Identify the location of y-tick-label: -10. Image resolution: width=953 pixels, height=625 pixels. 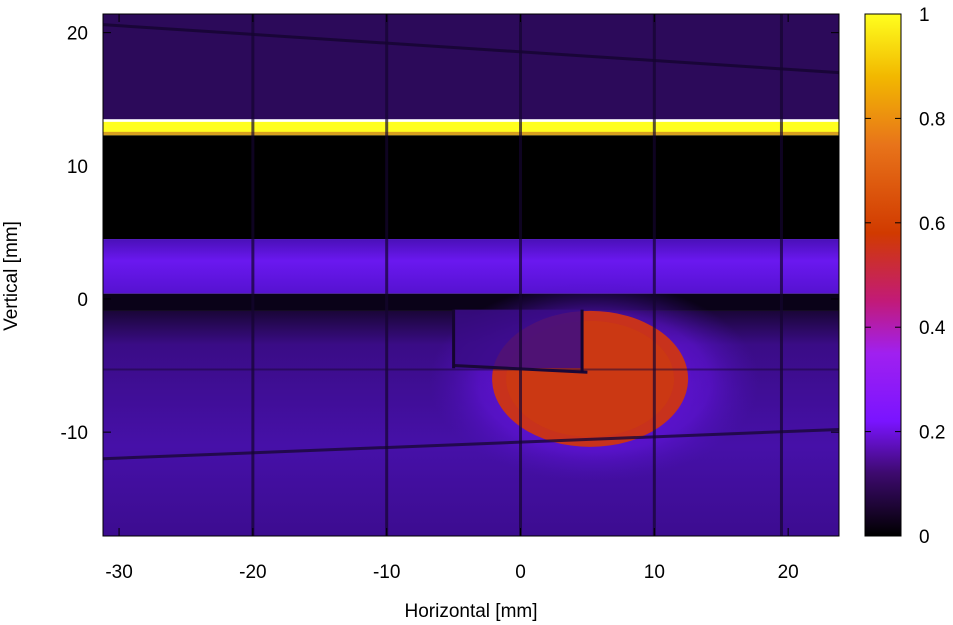
(74, 433).